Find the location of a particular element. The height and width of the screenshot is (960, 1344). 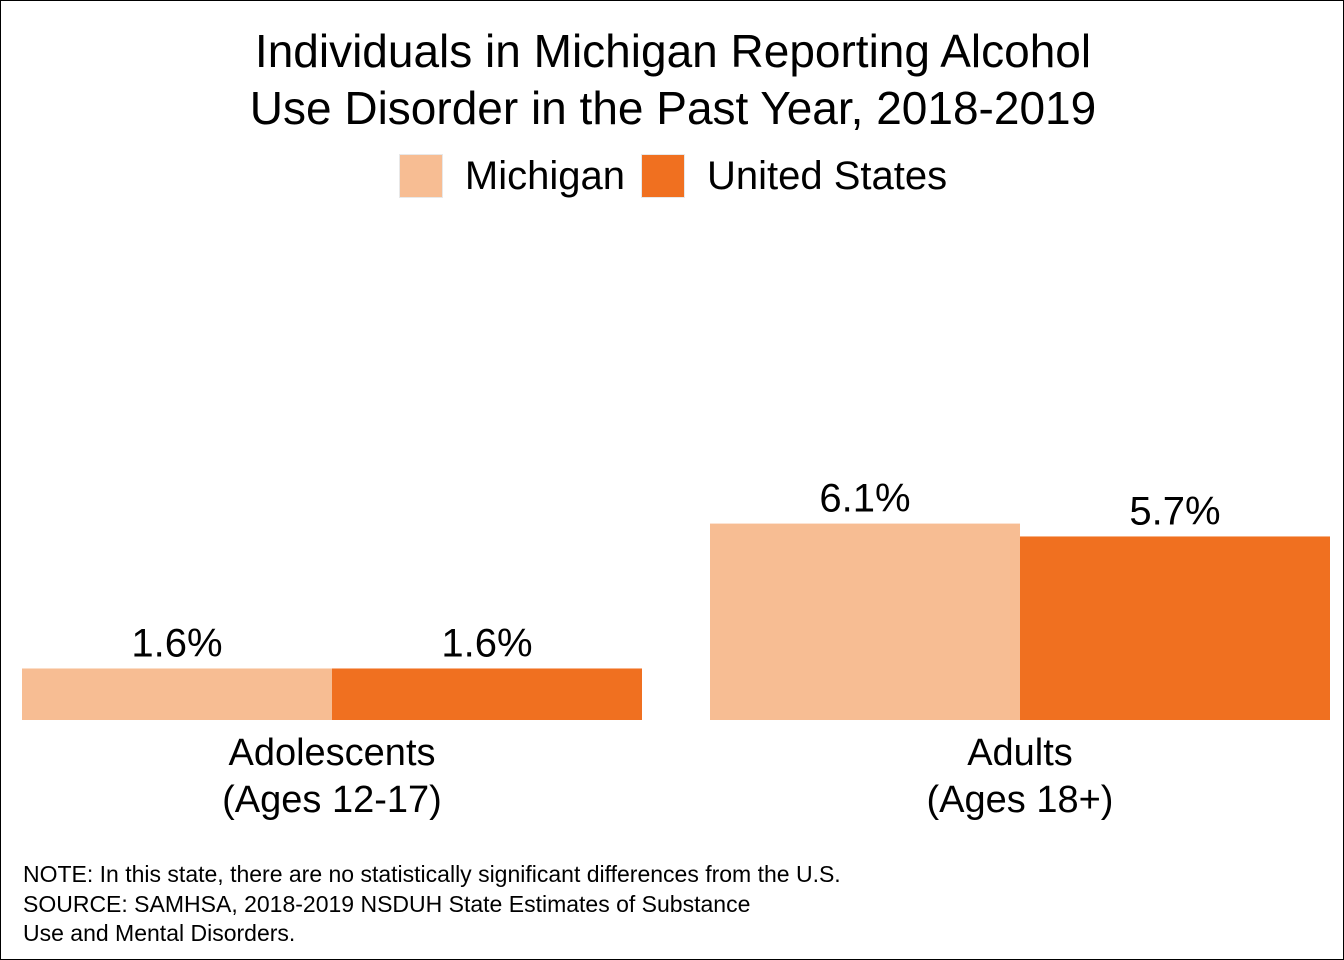

legend-item-michigan: Michigan is located at coordinates (511, 176).